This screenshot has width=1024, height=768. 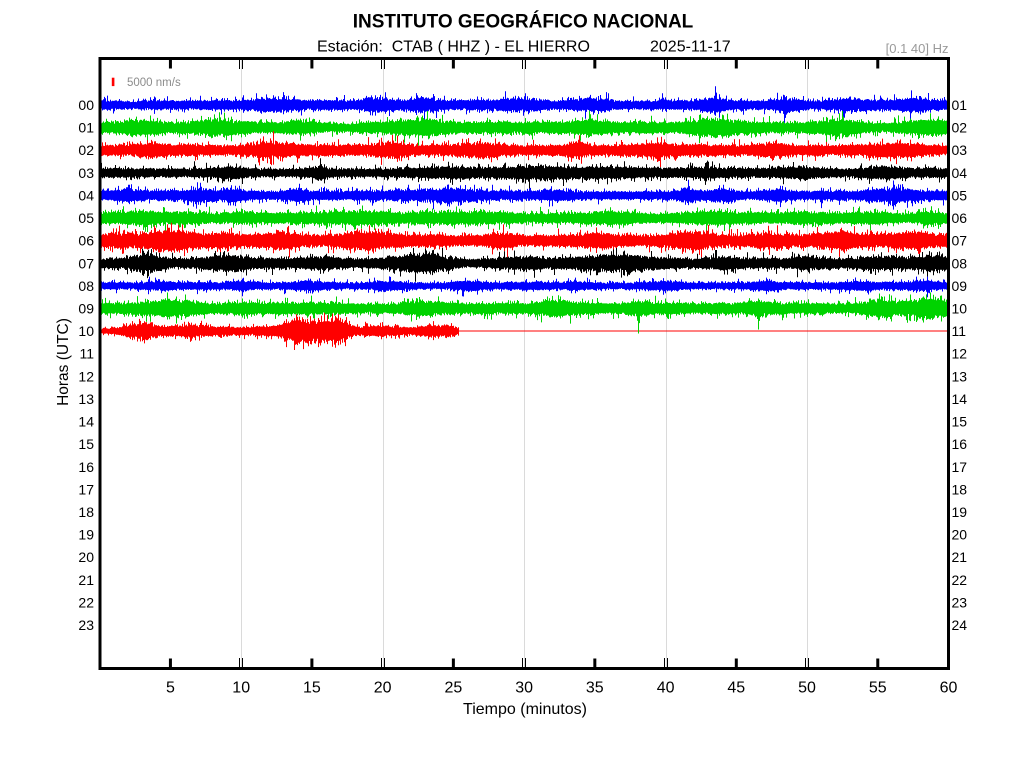 What do you see at coordinates (960, 625) in the screenshot?
I see `svg-text: 24` at bounding box center [960, 625].